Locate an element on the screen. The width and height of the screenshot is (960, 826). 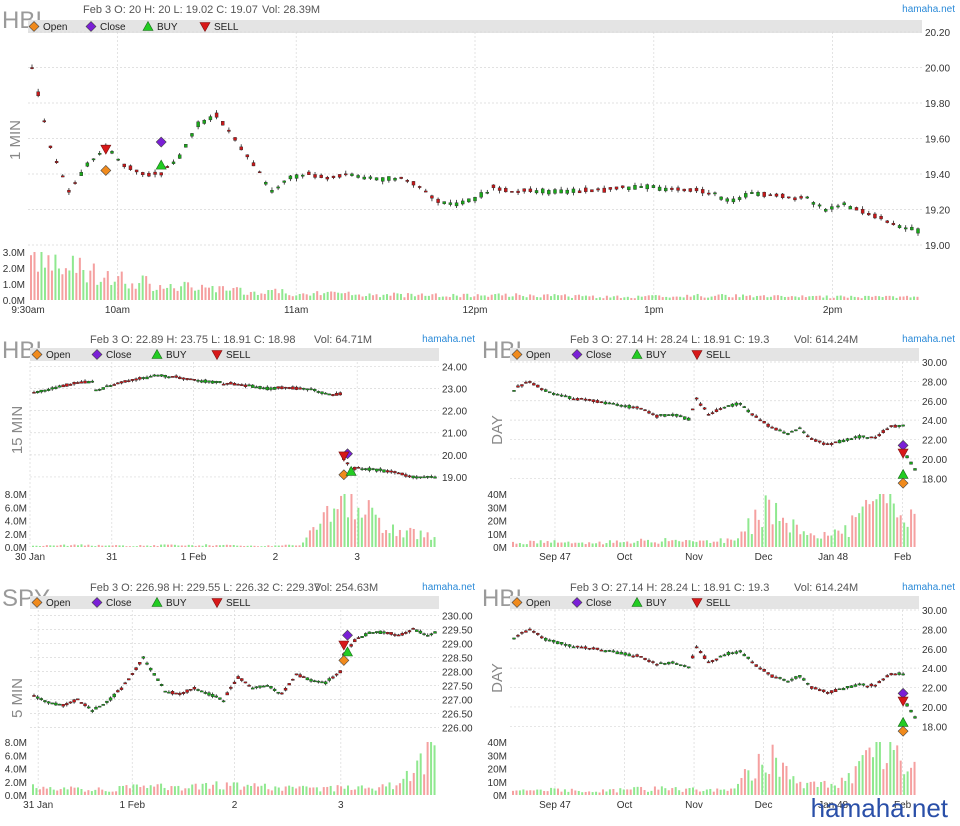
volume-tick-label: 20M is located at coordinates (497, 770).